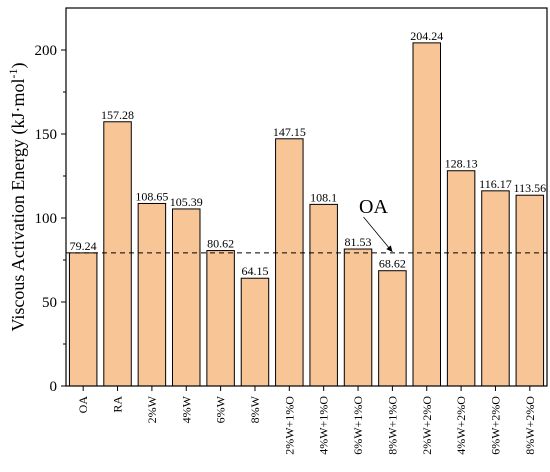 The height and width of the screenshot is (472, 550). I want to click on bar-6%W, so click(220, 318).